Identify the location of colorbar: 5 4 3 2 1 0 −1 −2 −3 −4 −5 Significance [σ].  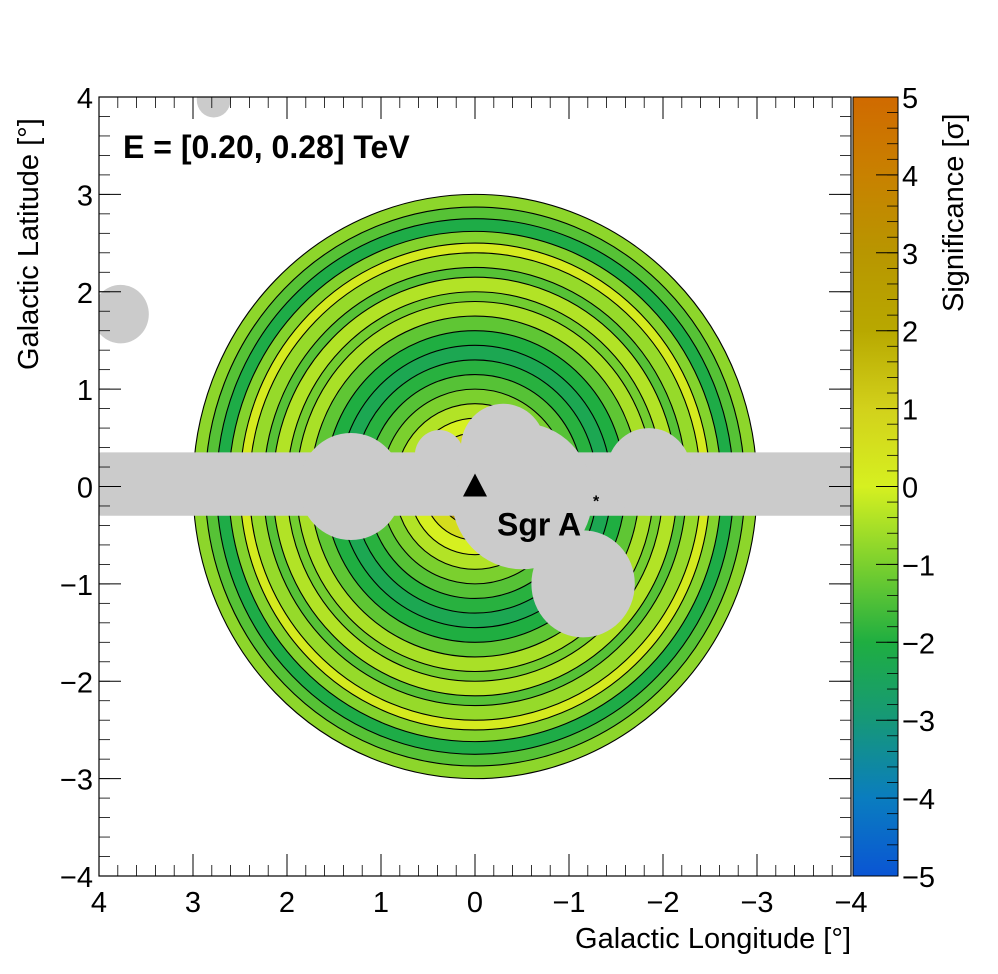
(911, 488).